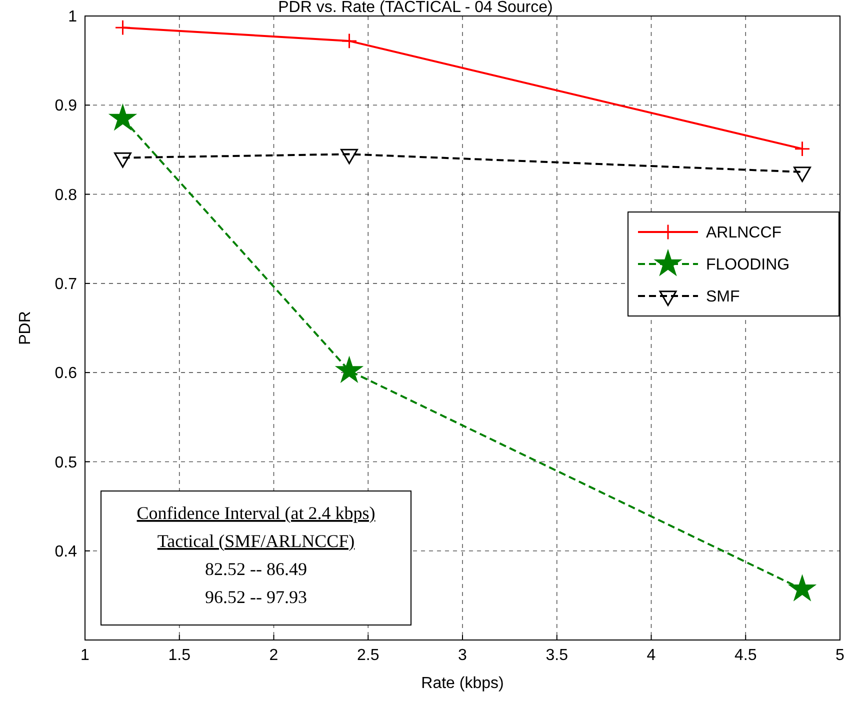 This screenshot has width=851, height=702. What do you see at coordinates (66, 285) in the screenshot?
I see `y-tick-label: 0.7` at bounding box center [66, 285].